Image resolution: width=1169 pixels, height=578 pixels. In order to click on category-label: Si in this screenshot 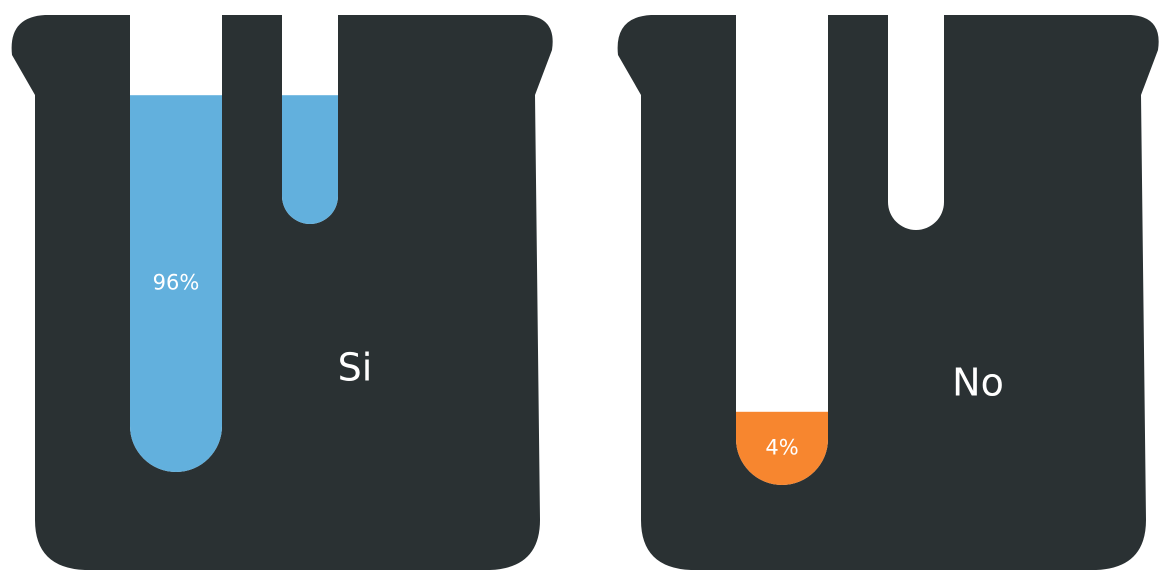, I will do `click(355, 368)`.